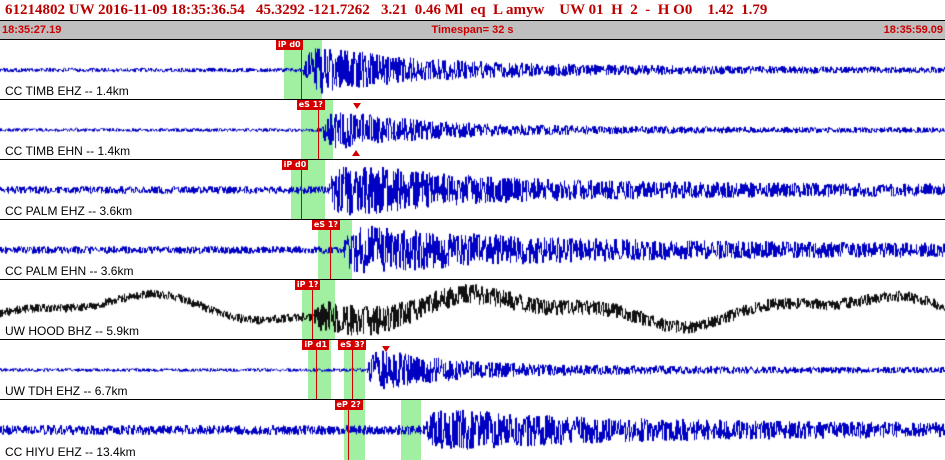  What do you see at coordinates (69, 271) in the screenshot?
I see `trace-label: CC PALM EHN -- 3.6km` at bounding box center [69, 271].